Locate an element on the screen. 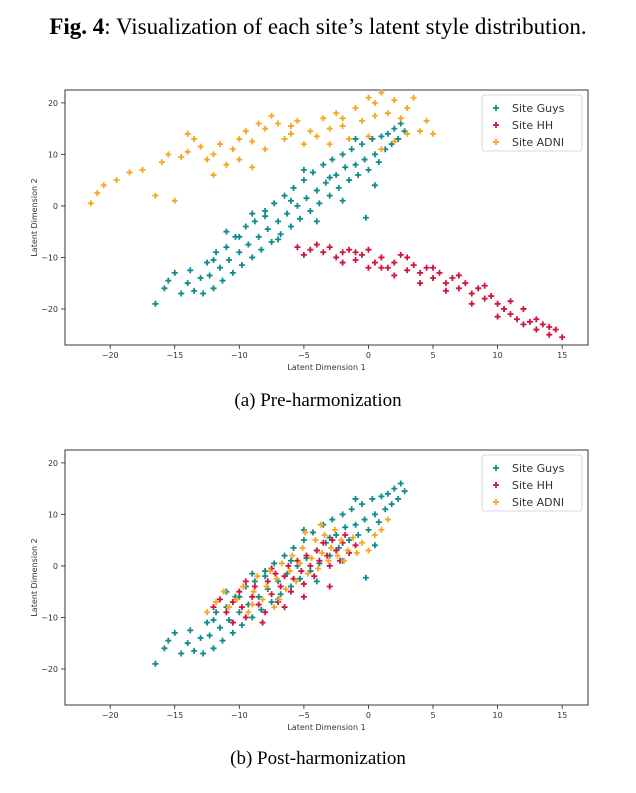 This screenshot has height=793, width=636. x-tick-label: −10 is located at coordinates (239, 355).